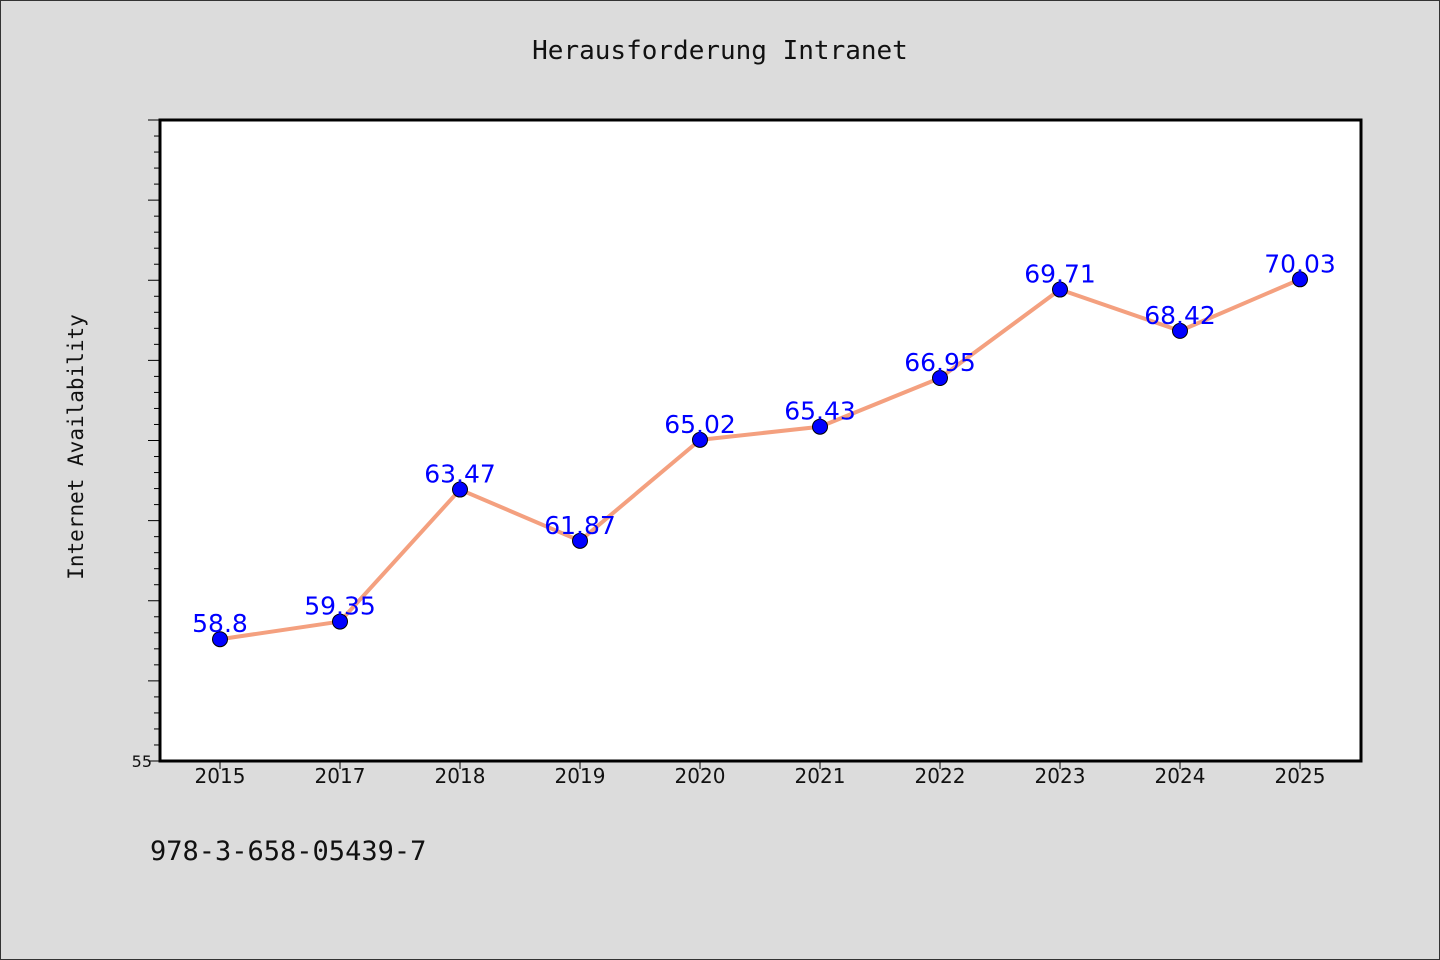 The height and width of the screenshot is (960, 1440). I want to click on x-tick-label: 2019, so click(580, 776).